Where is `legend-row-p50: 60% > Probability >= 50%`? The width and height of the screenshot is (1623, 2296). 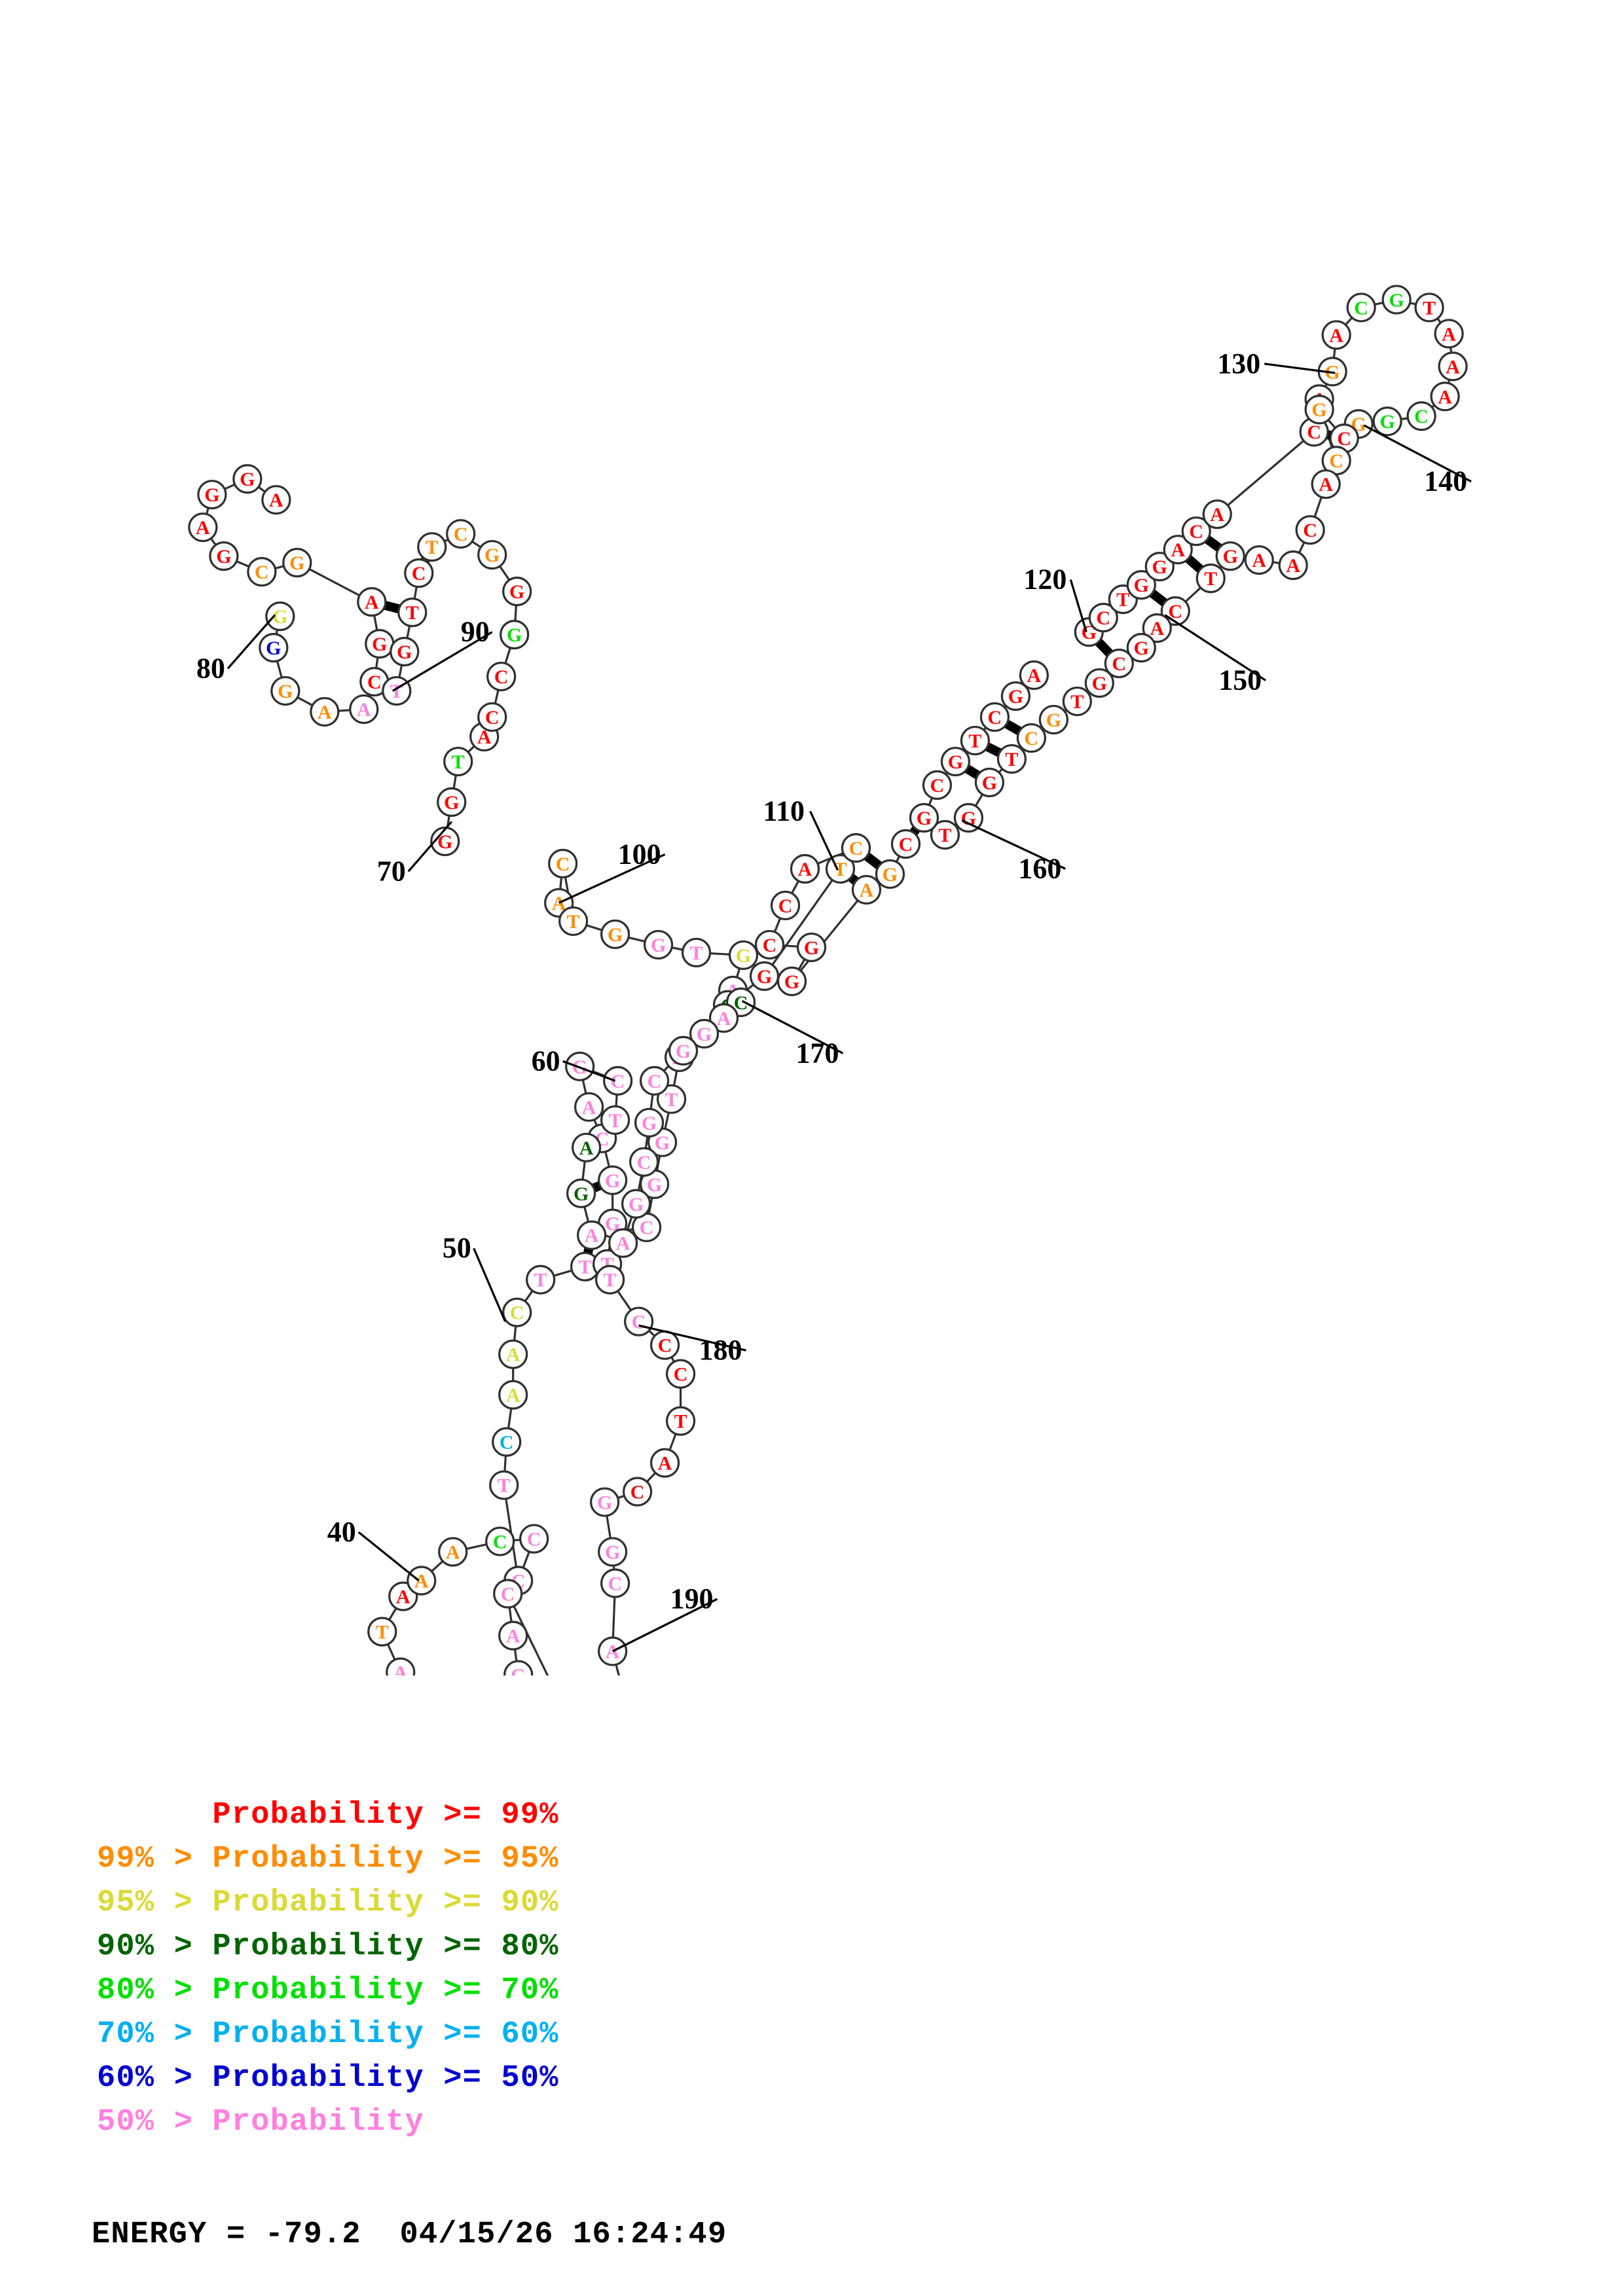
legend-row-p50: 60% > Probability >= 50% is located at coordinates (328, 2078).